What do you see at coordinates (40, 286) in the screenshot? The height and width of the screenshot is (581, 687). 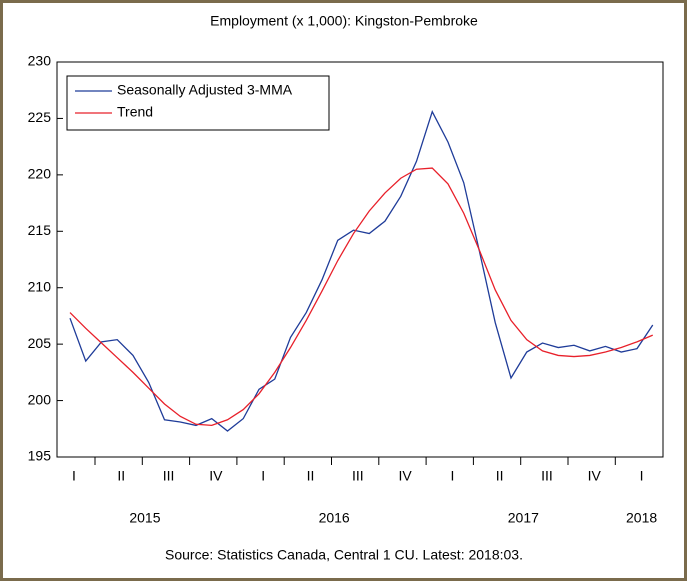 I see `y-tick-label: 210` at bounding box center [40, 286].